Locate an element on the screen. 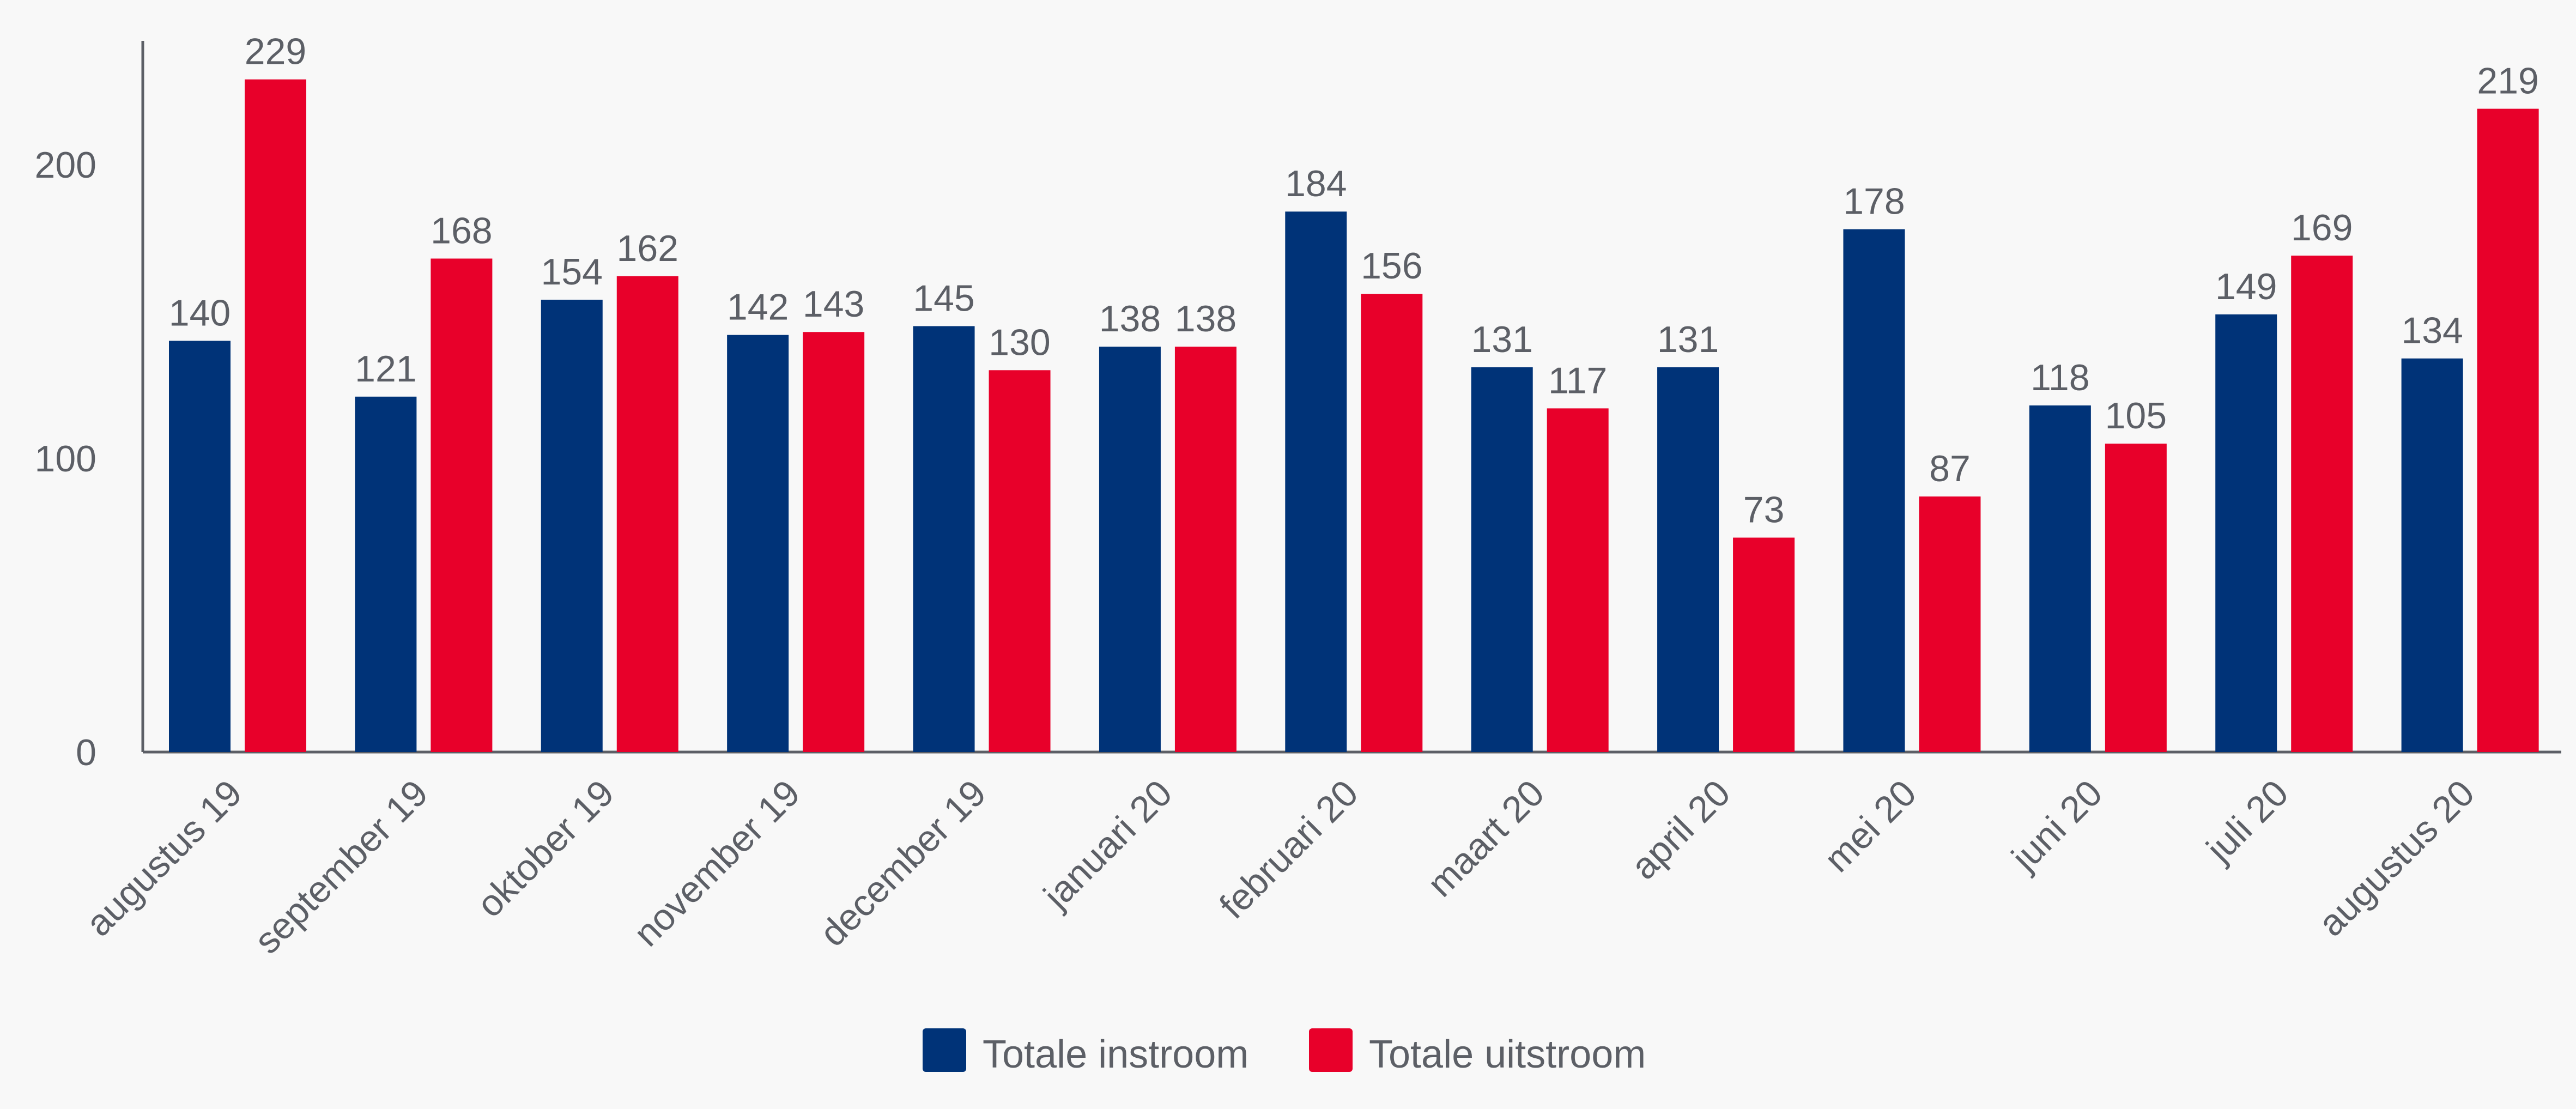 This screenshot has width=2576, height=1109. x-tick-label: augustus 20 is located at coordinates (2396, 858).